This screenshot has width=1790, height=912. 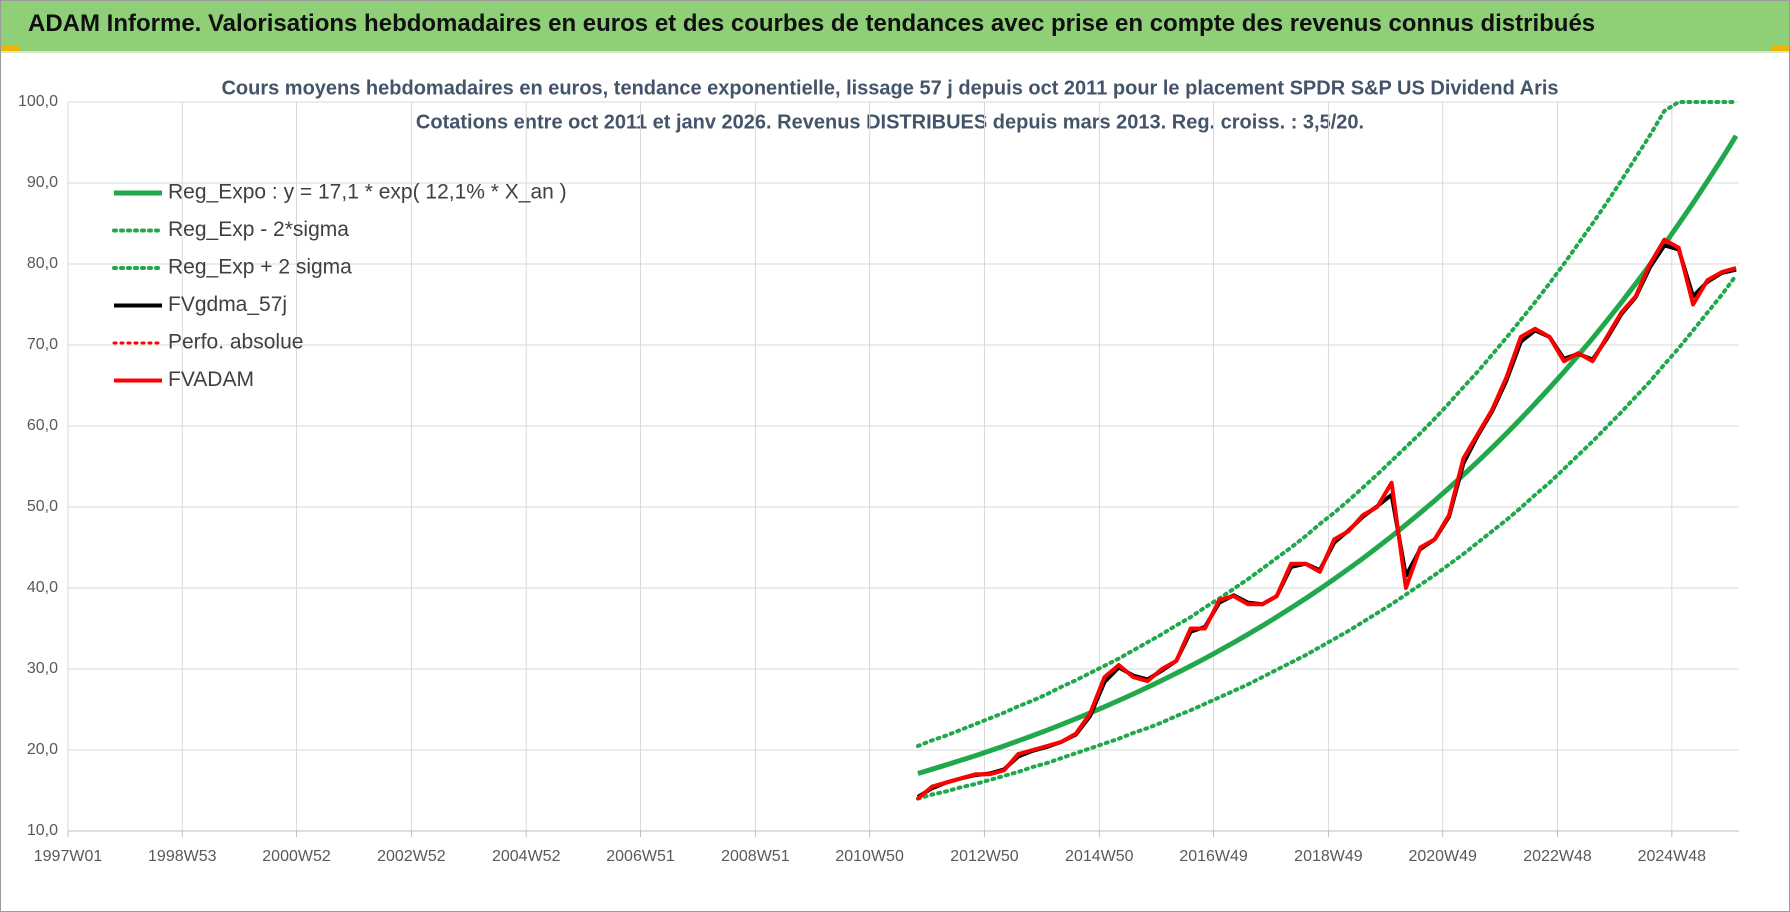 What do you see at coordinates (42, 668) in the screenshot?
I see `y-tick-label: 30,0` at bounding box center [42, 668].